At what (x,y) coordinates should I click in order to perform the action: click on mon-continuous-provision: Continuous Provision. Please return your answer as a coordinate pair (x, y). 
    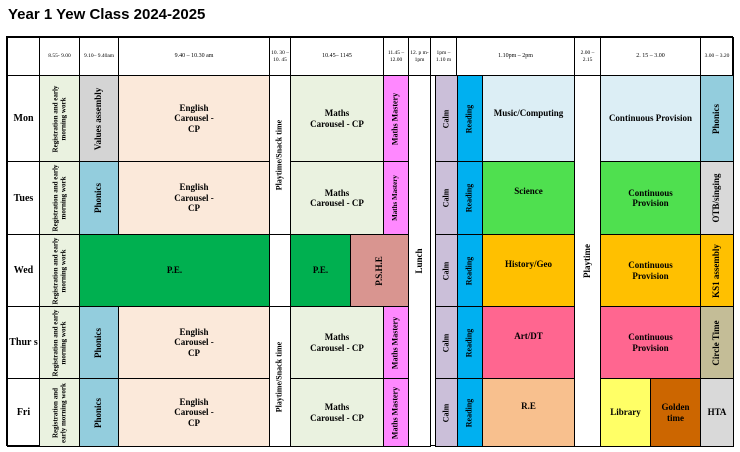
    Looking at the image, I should click on (650, 118).